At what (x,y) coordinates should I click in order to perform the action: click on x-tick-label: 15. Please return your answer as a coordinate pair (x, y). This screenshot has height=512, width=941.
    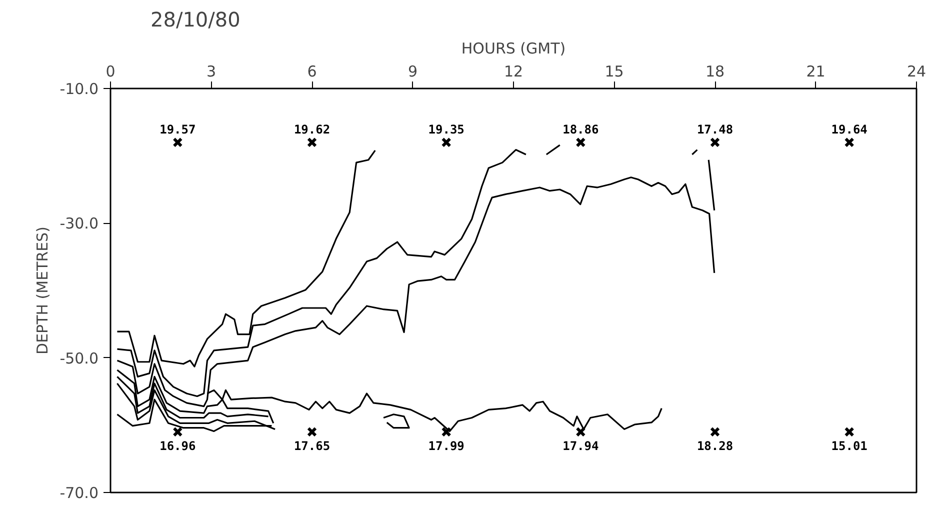
    Looking at the image, I should click on (614, 71).